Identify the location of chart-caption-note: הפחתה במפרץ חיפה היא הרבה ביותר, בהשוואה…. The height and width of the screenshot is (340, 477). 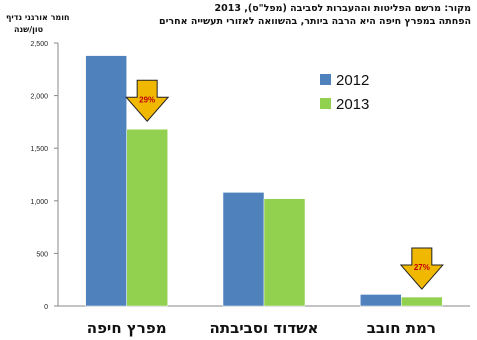
(314, 21).